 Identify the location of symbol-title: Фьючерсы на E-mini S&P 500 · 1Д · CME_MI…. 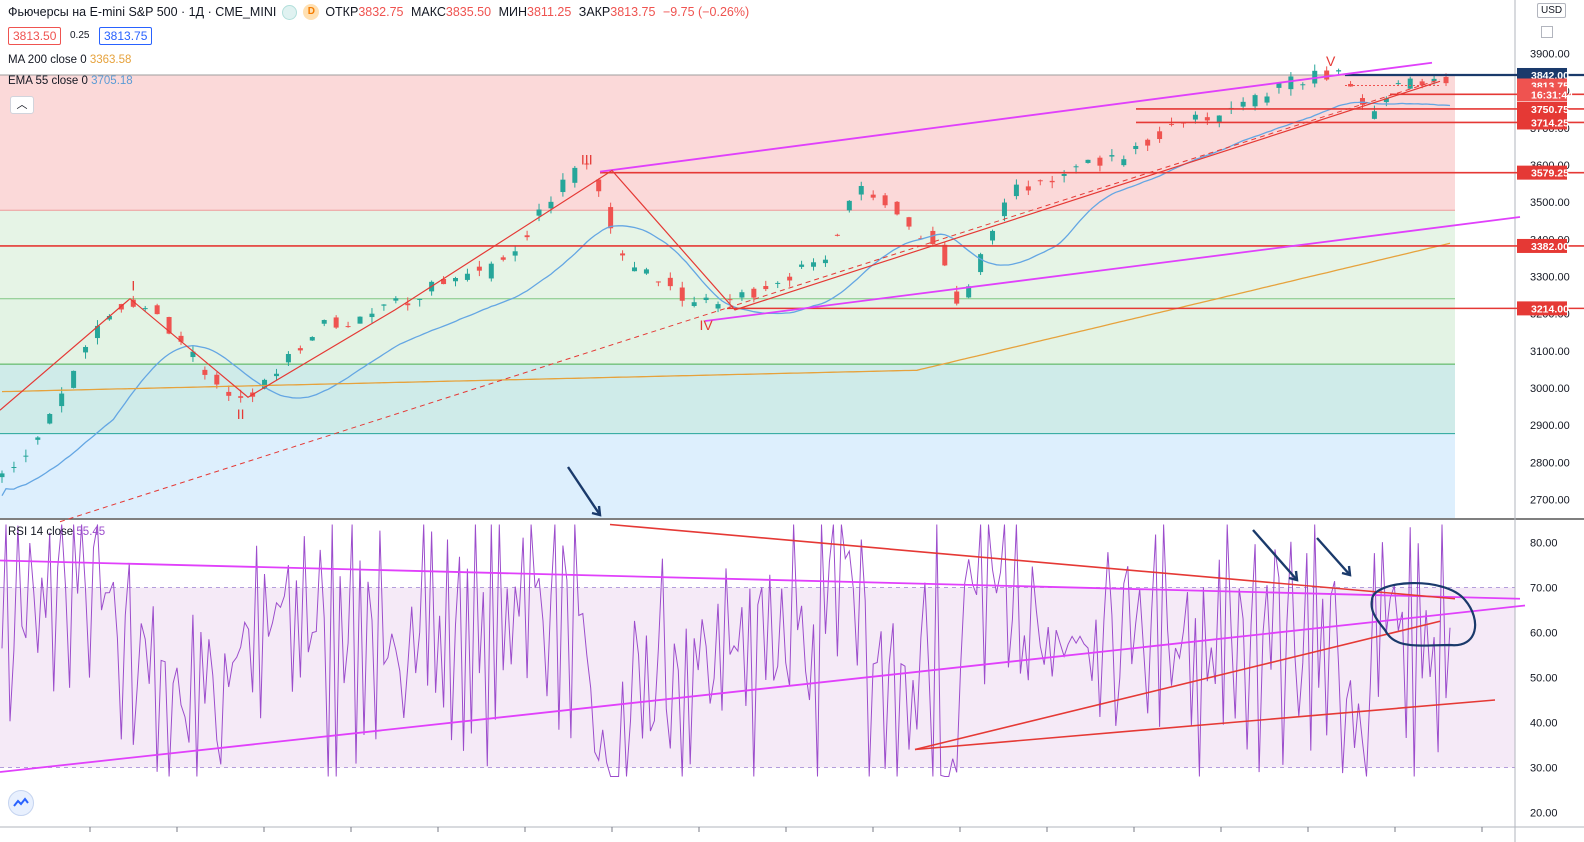
(142, 12).